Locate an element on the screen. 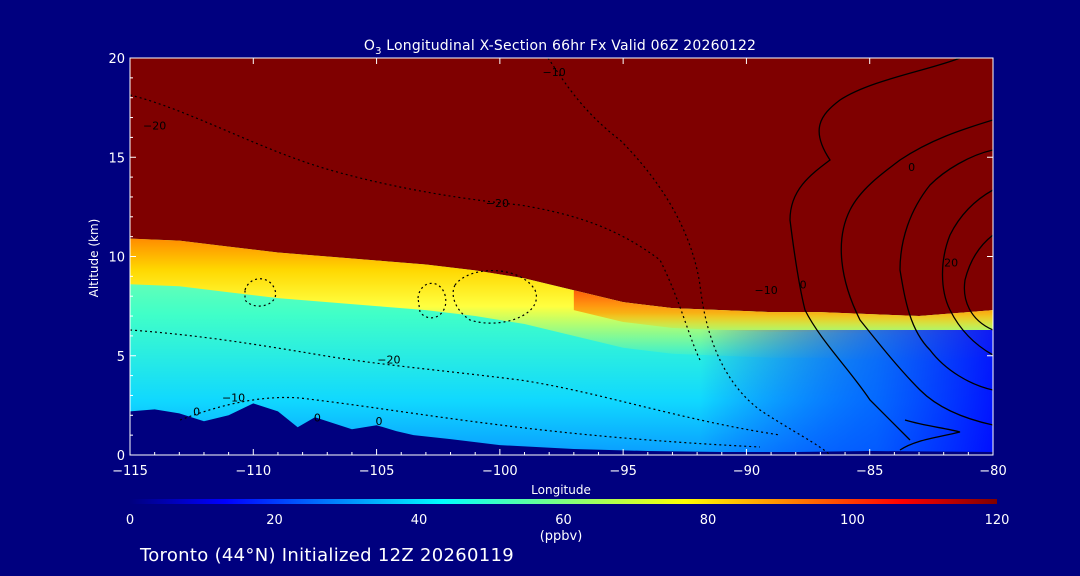 The image size is (1080, 576). colorbar-ticks: 0 20 40 60 80 100 120 is located at coordinates (568, 520).